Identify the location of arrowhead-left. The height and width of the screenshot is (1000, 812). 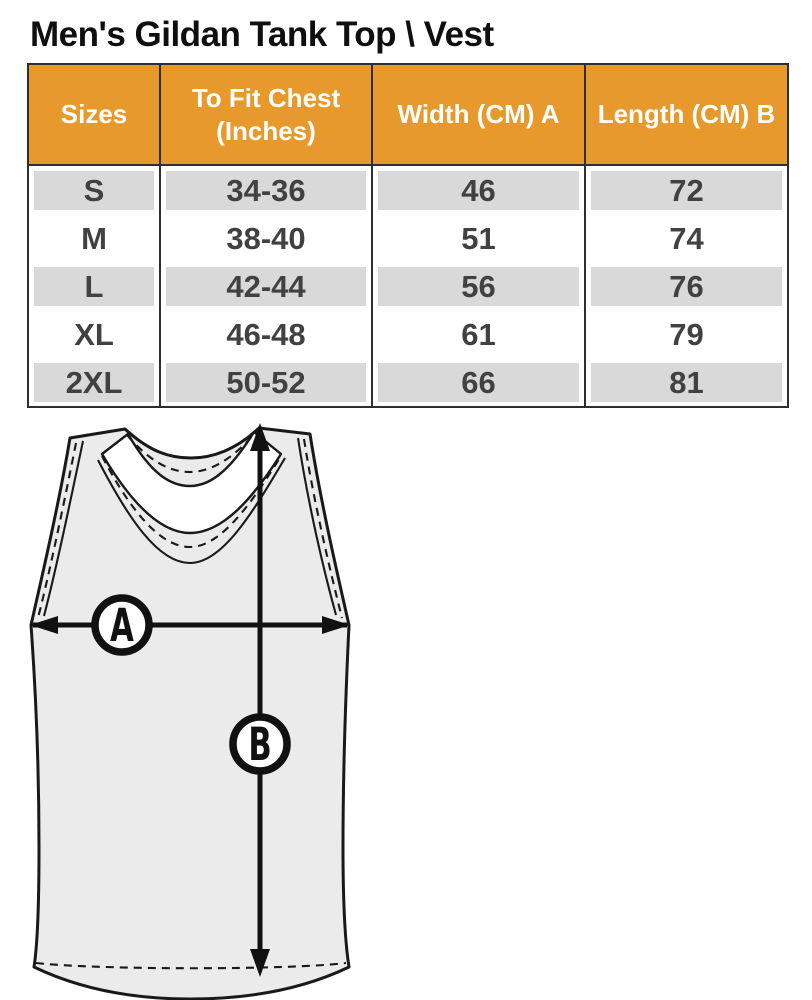
(44, 625).